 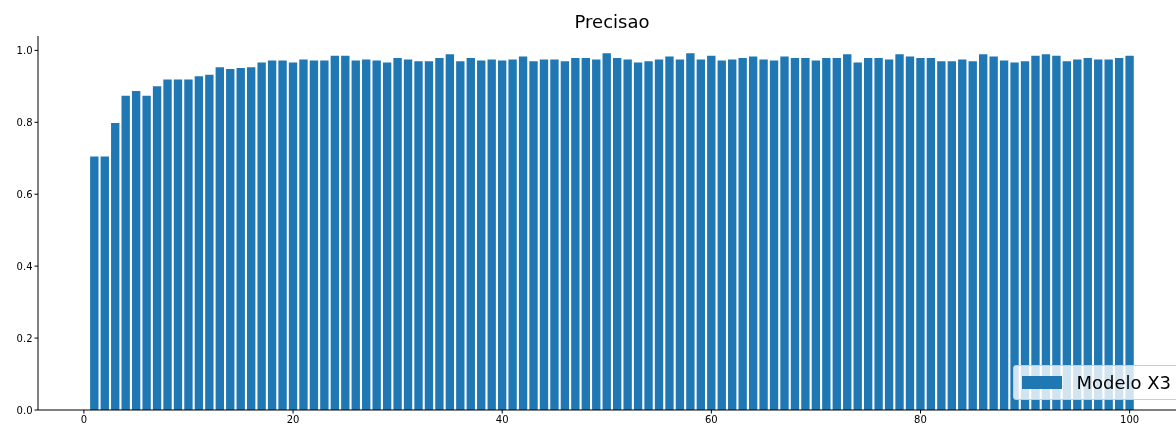 I want to click on y-tick-label: 1.0, so click(x=24, y=50).